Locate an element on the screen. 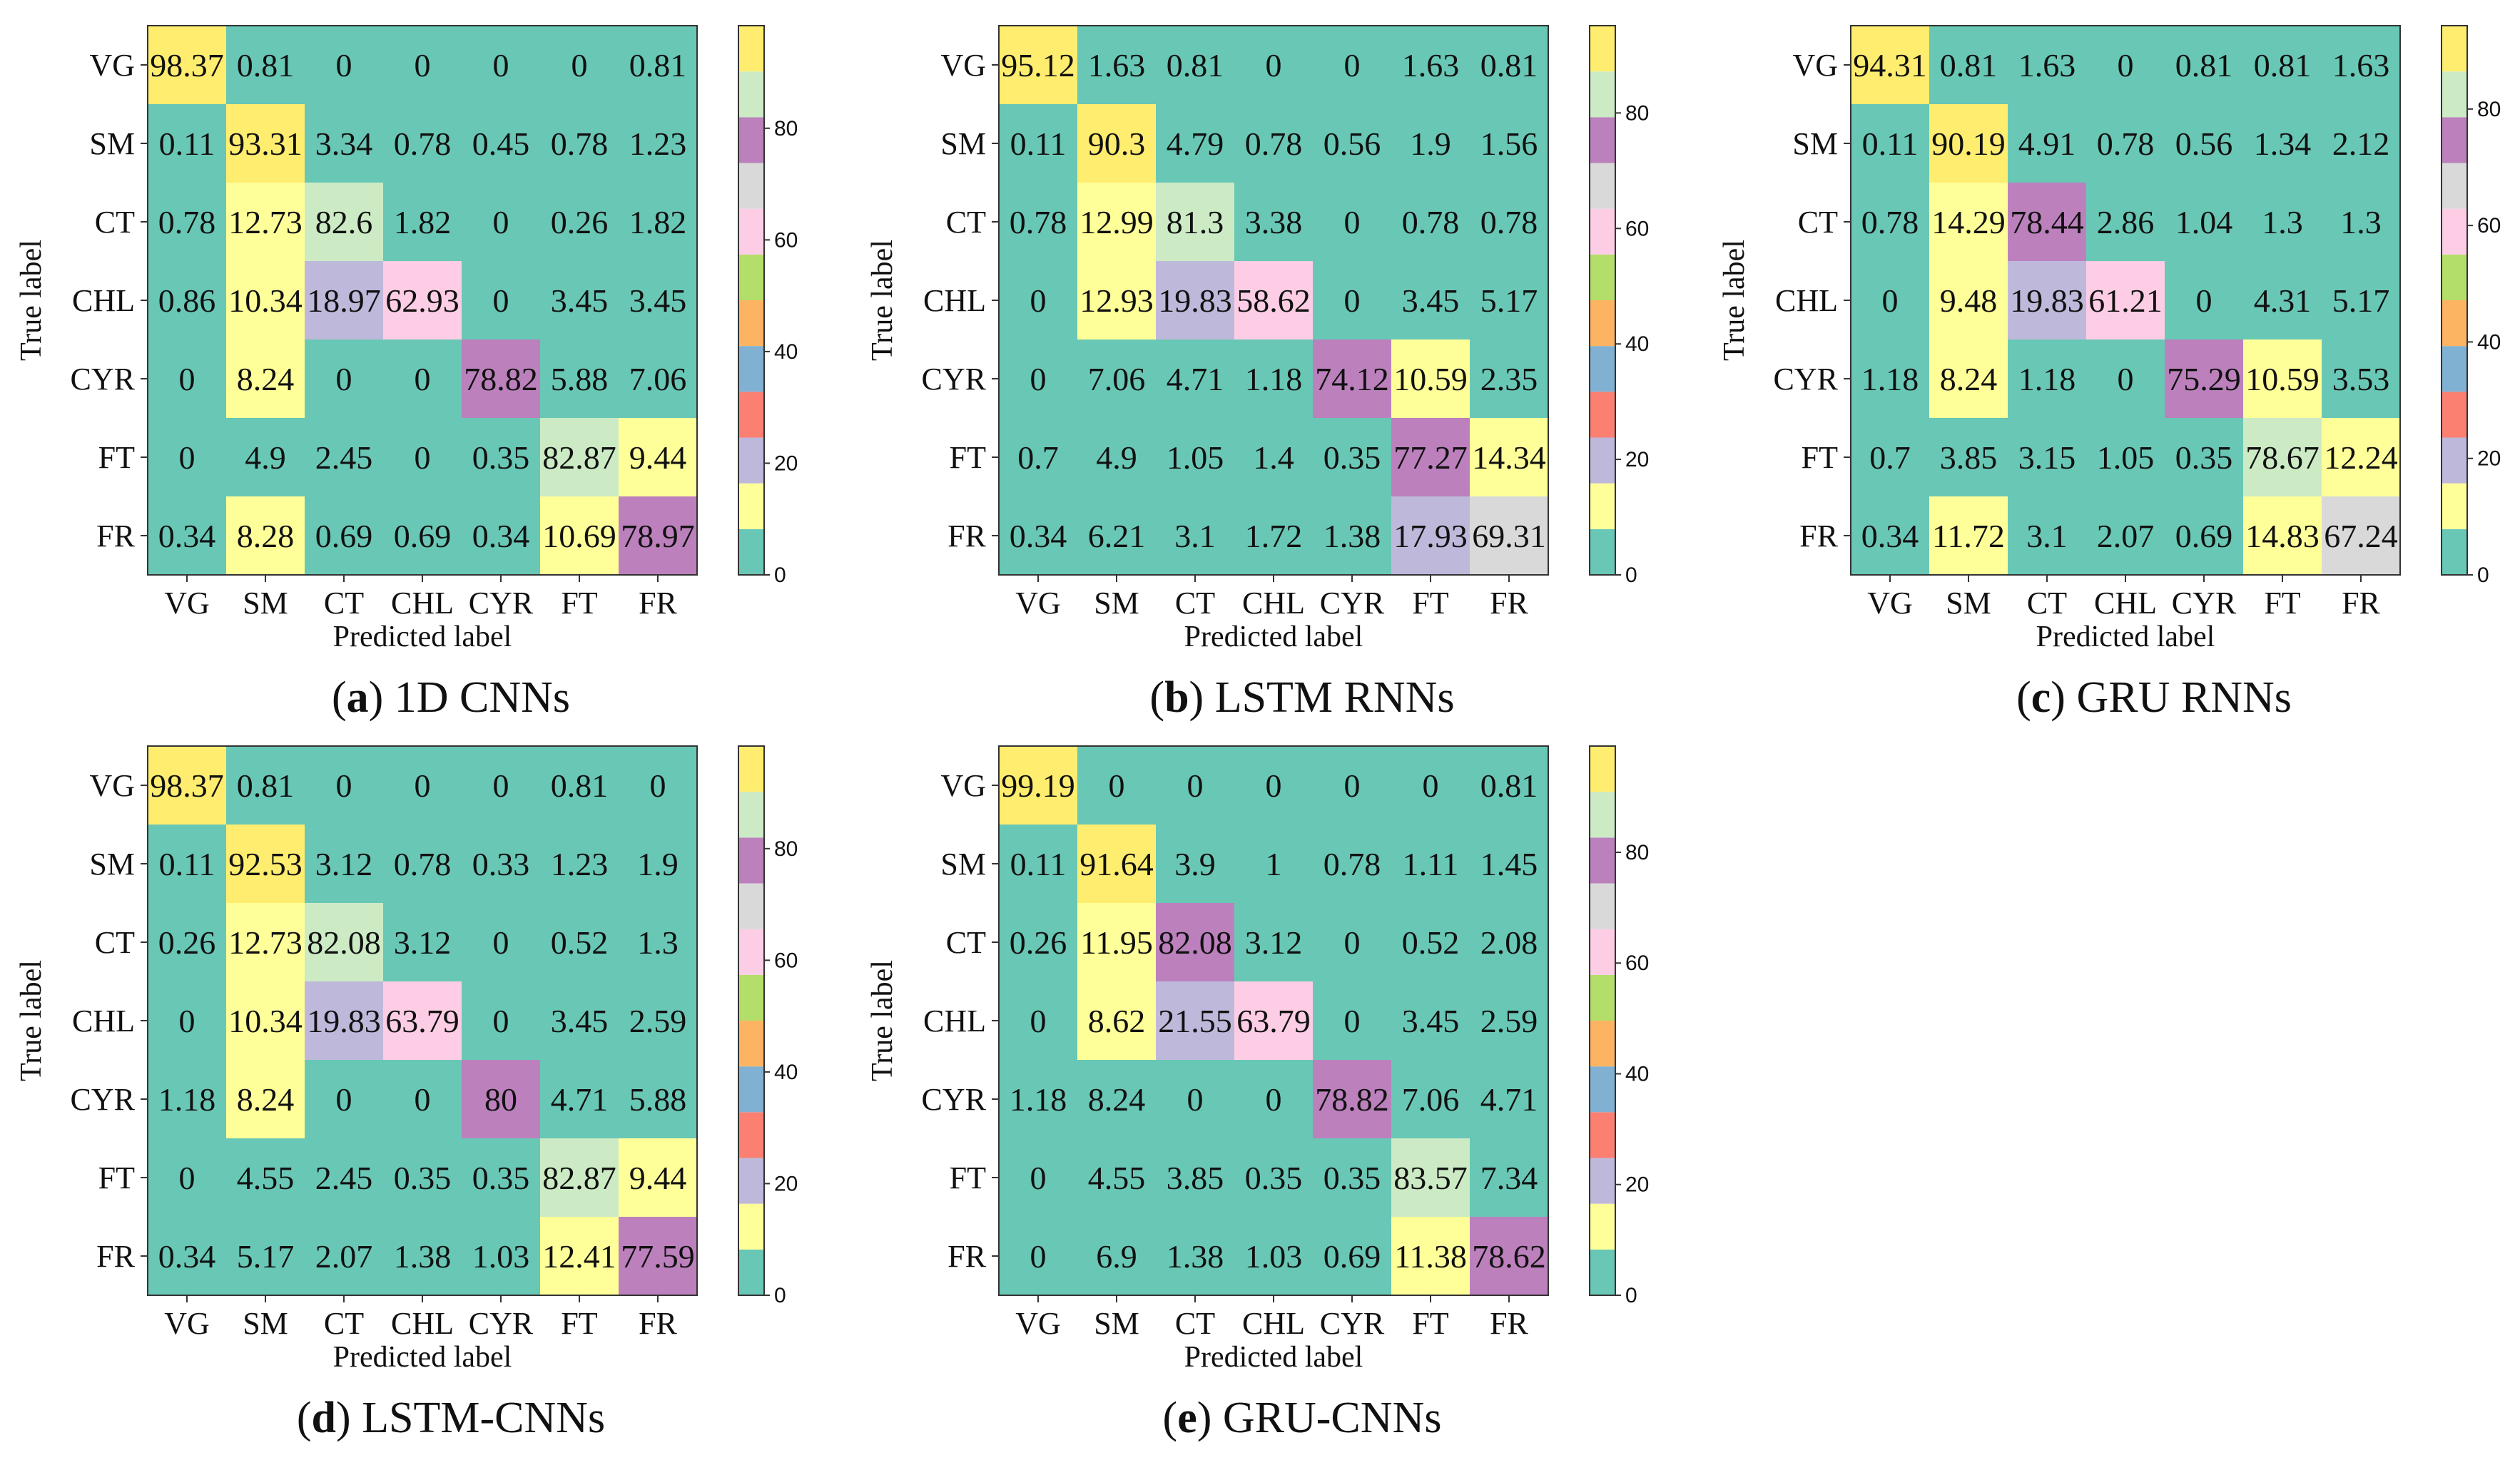 The height and width of the screenshot is (1475, 2520). panel-caption: (d) LSTM-CNNs is located at coordinates (451, 1418).